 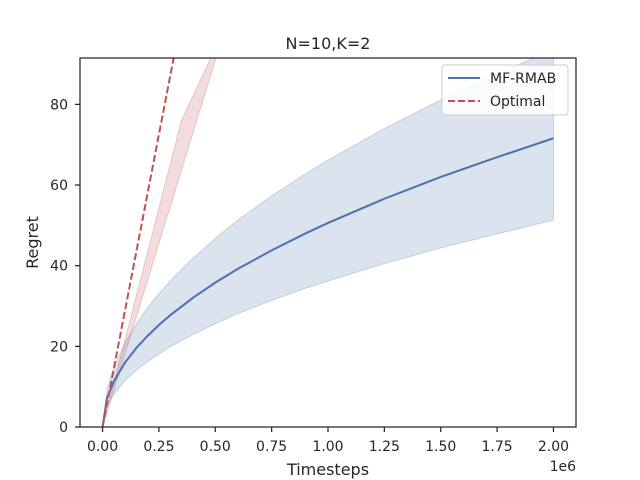 What do you see at coordinates (215, 447) in the screenshot?
I see `x-tick-label: 0.50` at bounding box center [215, 447].